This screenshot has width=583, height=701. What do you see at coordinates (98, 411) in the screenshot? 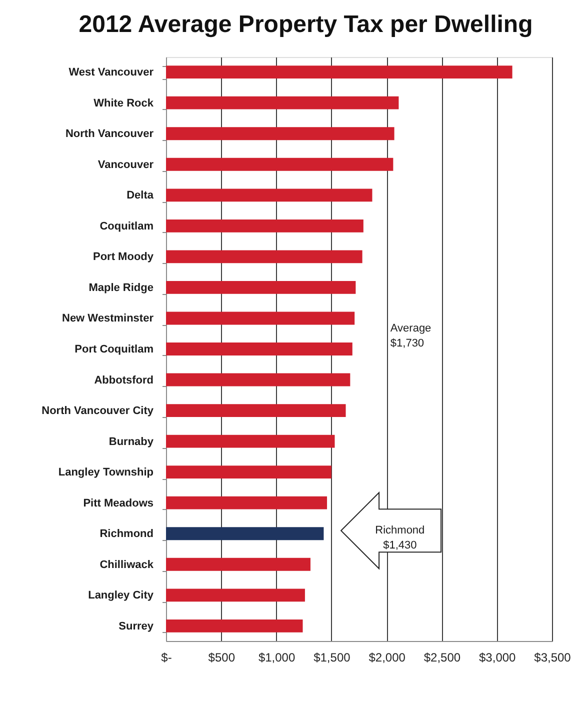
I see `y-tick-label: North Vancouver City` at bounding box center [98, 411].